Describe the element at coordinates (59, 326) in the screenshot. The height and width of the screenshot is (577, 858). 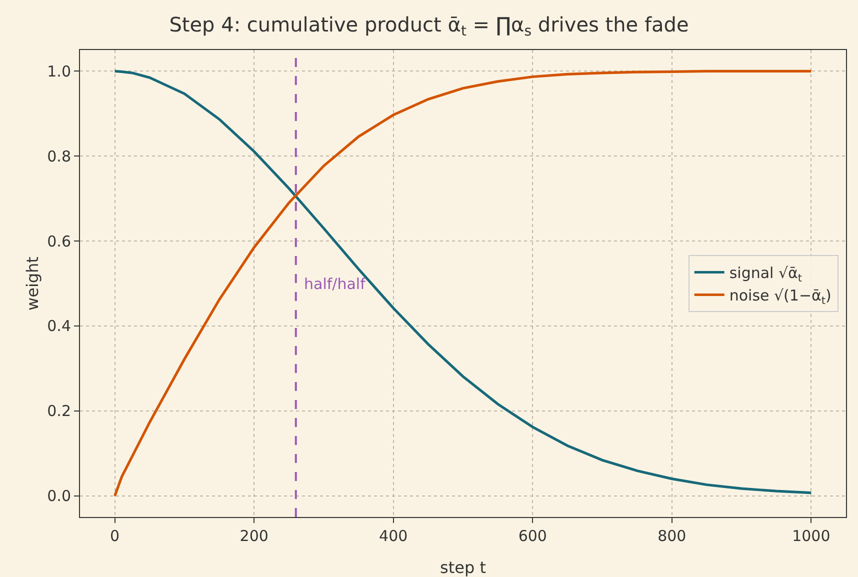
I see `y-tick-label: 0.4` at that location.